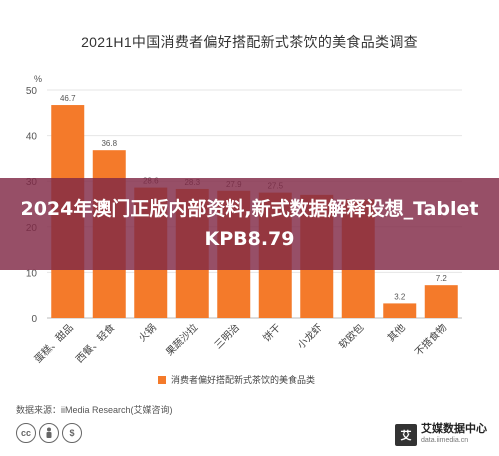  Describe the element at coordinates (181, 339) in the screenshot. I see `x-tick-label: 果蔬沙拉` at that location.